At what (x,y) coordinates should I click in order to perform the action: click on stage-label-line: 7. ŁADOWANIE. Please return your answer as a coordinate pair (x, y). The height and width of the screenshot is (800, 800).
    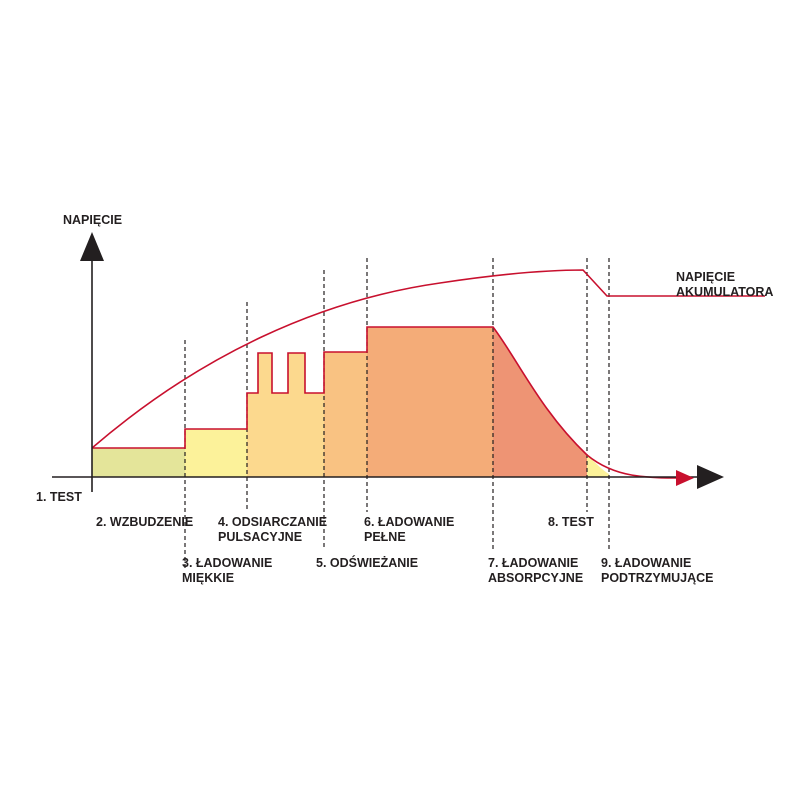
    Looking at the image, I should click on (533, 563).